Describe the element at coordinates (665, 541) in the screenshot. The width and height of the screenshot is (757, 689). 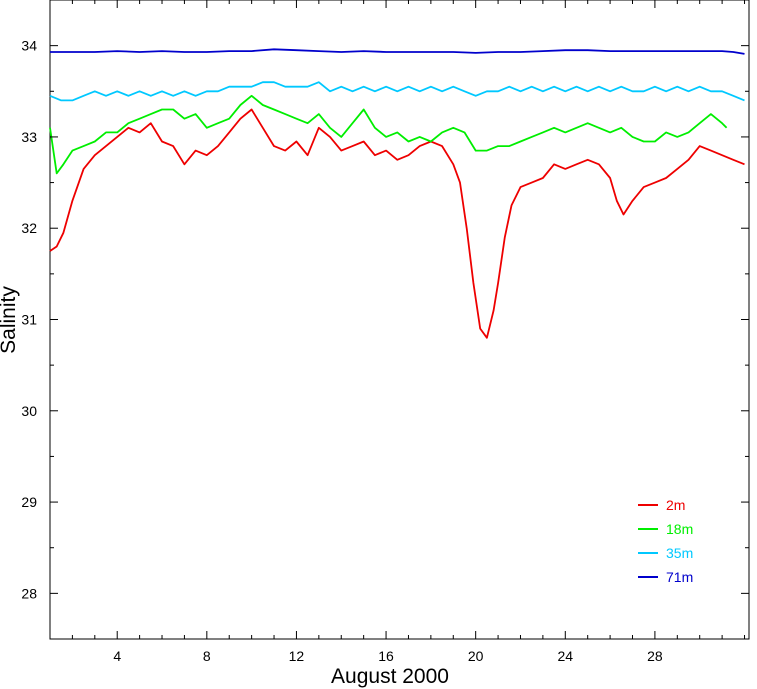
I see `legend: 2m 18m 35m 71m` at that location.